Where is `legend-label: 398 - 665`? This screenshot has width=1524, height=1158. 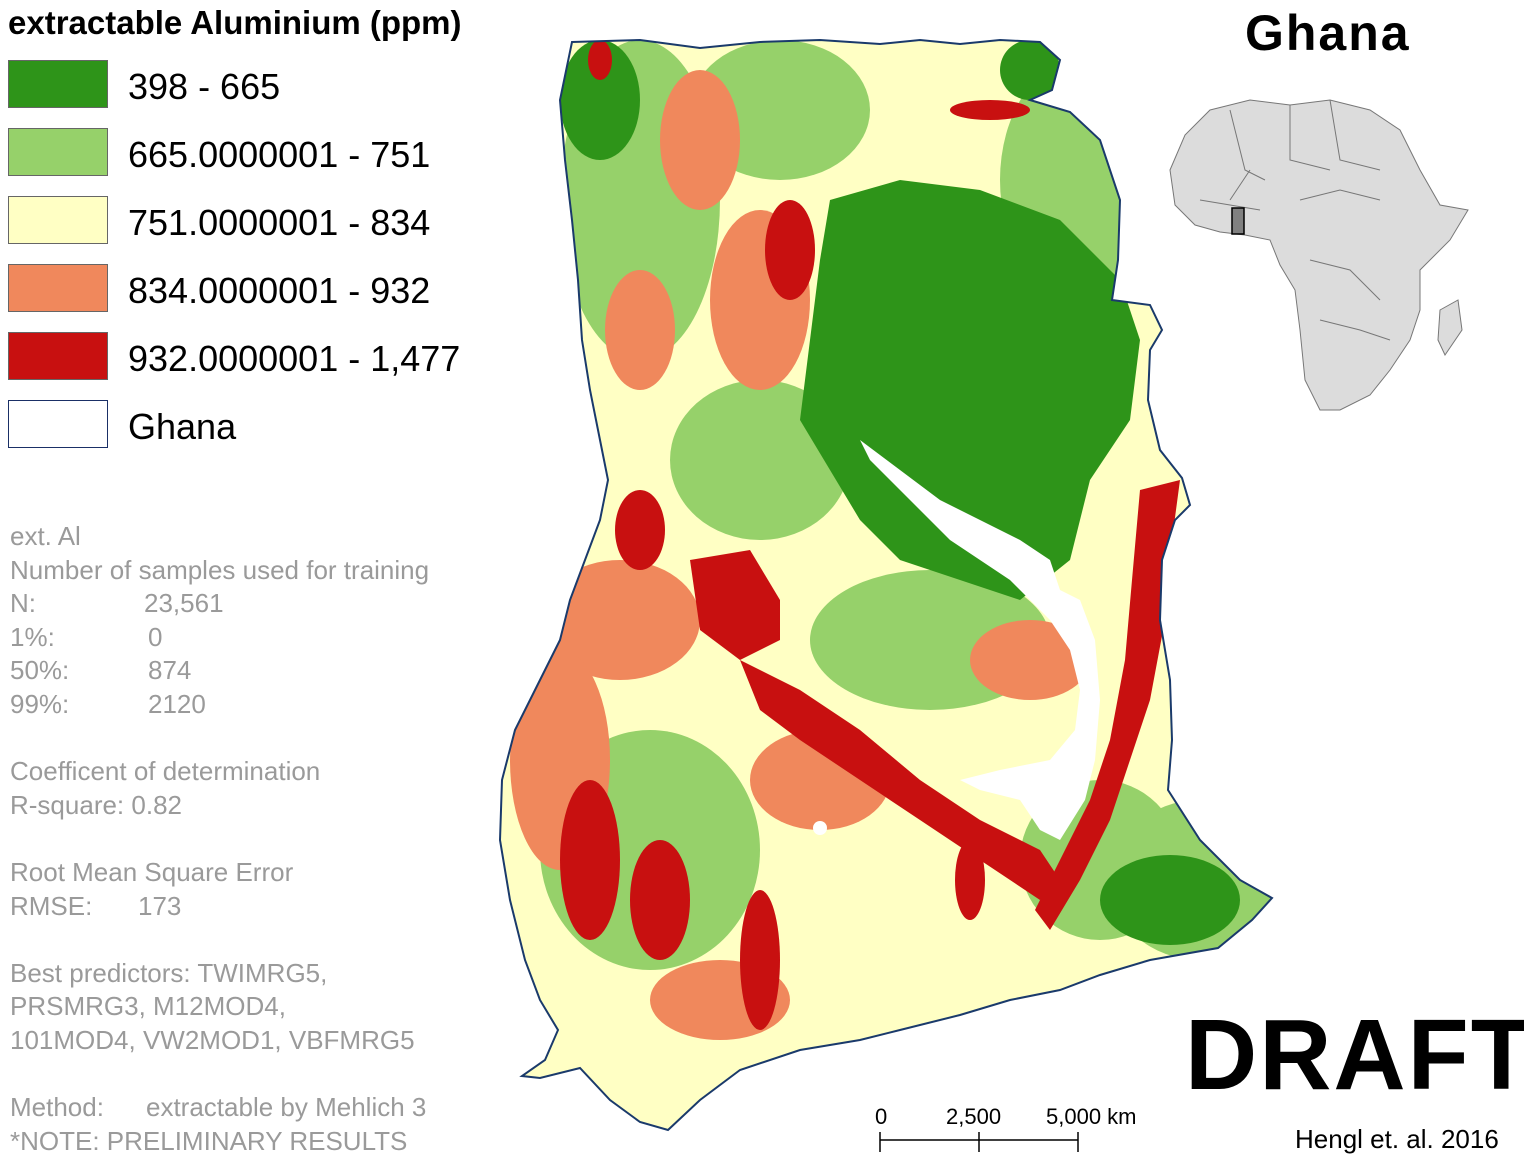
legend-label: 398 - 665 is located at coordinates (204, 86).